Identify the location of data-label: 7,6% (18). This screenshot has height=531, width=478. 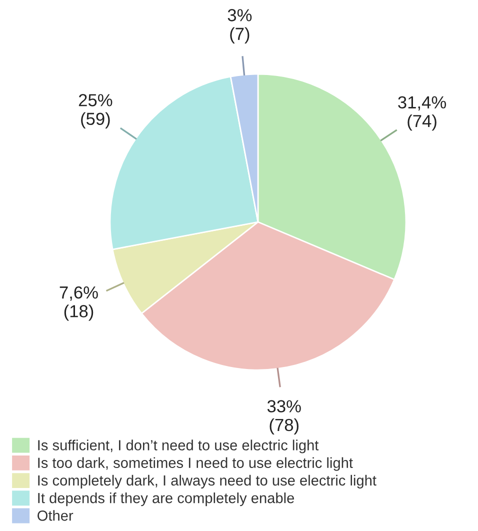
(79, 303).